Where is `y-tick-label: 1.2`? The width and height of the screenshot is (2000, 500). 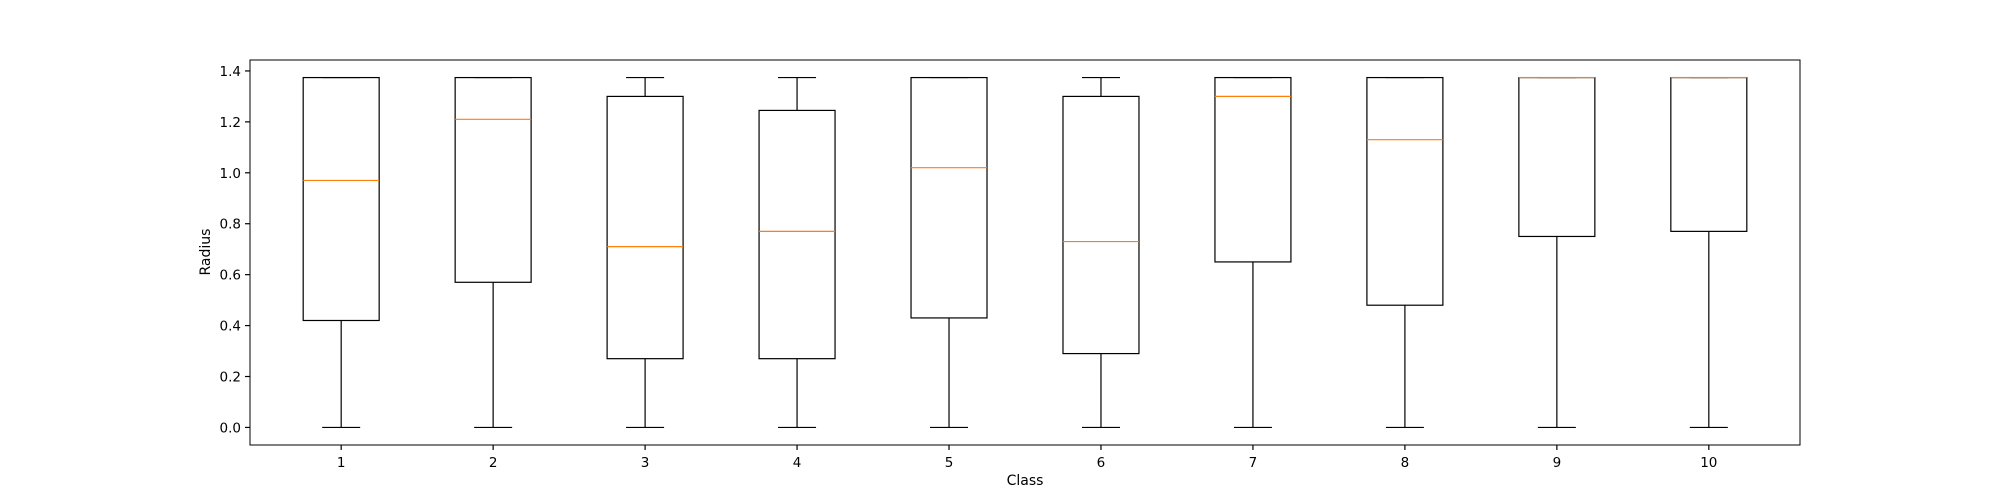 y-tick-label: 1.2 is located at coordinates (230, 123).